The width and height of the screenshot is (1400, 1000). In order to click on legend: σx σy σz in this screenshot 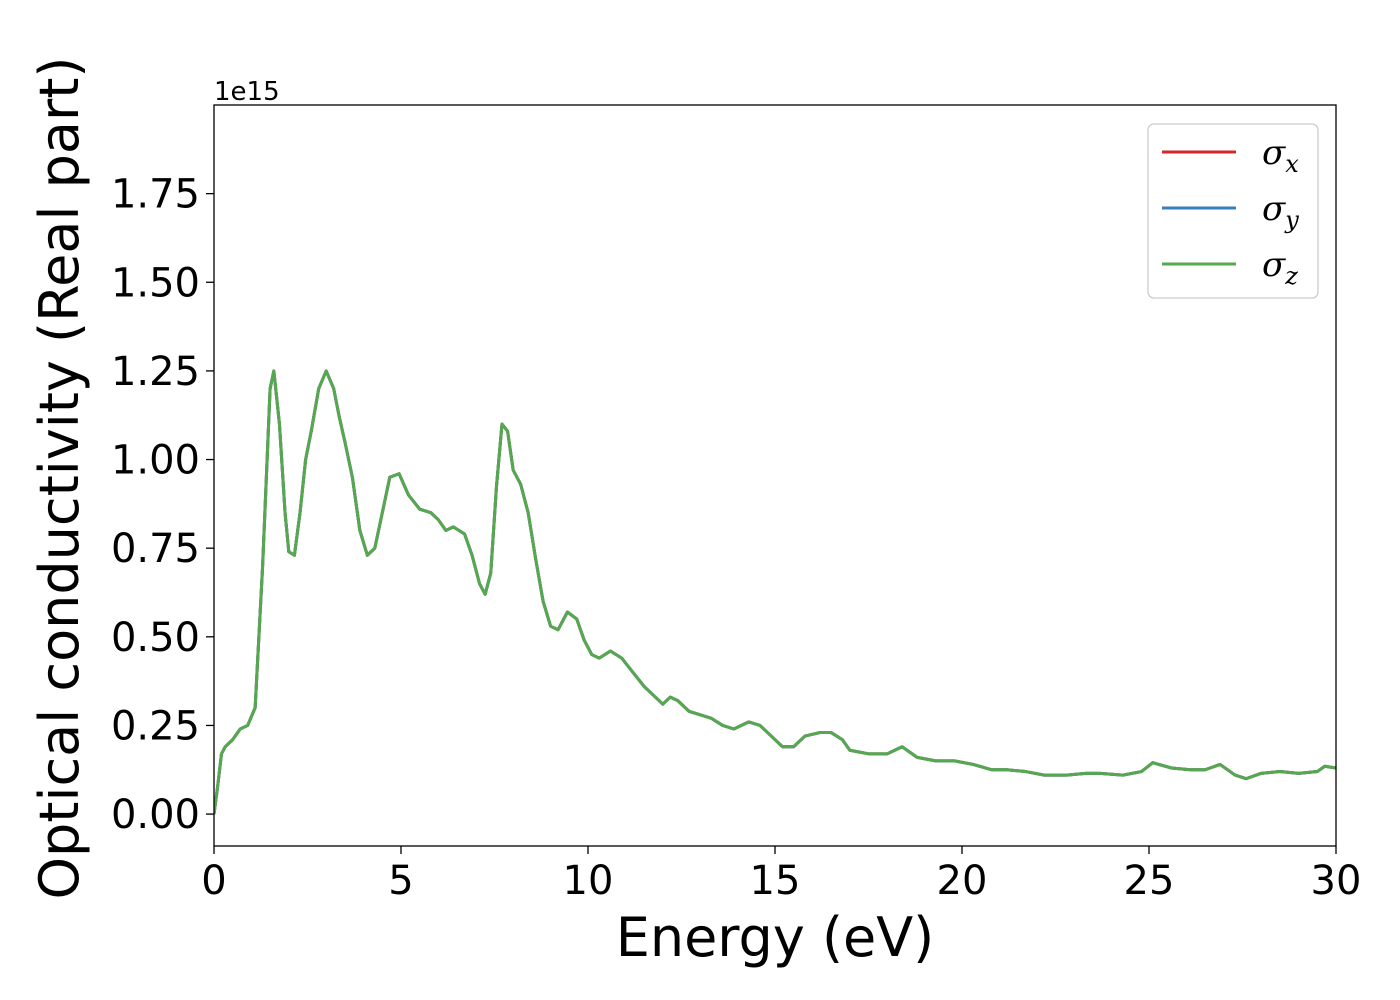, I will do `click(1233, 211)`.